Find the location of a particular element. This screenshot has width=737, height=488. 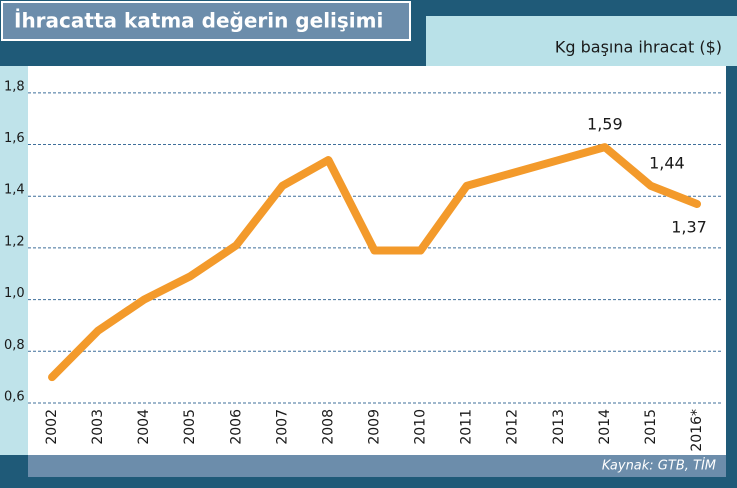

value-label: 1,37 is located at coordinates (689, 226).